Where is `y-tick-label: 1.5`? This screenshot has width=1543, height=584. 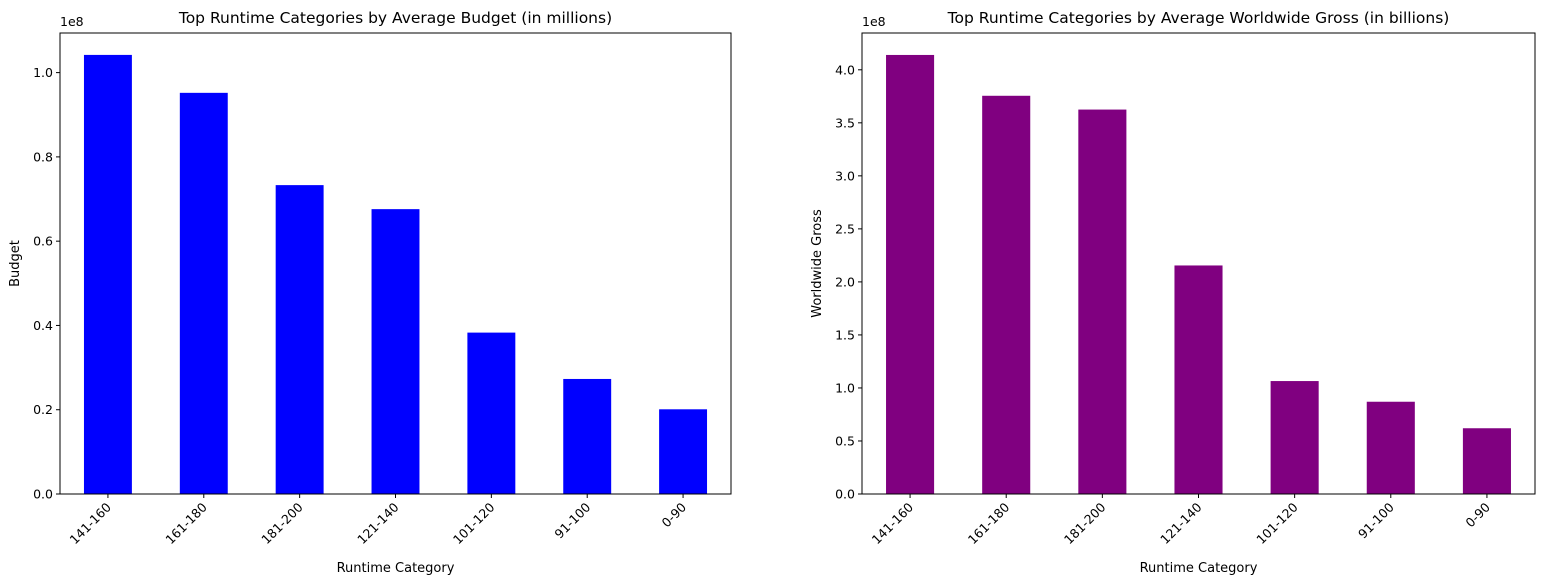
y-tick-label: 1.5 is located at coordinates (845, 334).